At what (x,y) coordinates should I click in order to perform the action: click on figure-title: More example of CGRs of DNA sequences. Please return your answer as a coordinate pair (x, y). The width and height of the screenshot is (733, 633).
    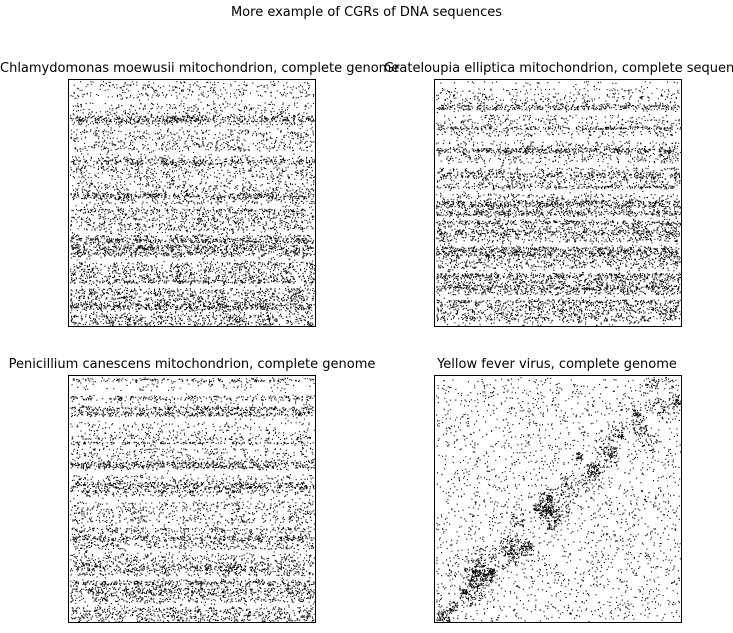
    Looking at the image, I should click on (366, 12).